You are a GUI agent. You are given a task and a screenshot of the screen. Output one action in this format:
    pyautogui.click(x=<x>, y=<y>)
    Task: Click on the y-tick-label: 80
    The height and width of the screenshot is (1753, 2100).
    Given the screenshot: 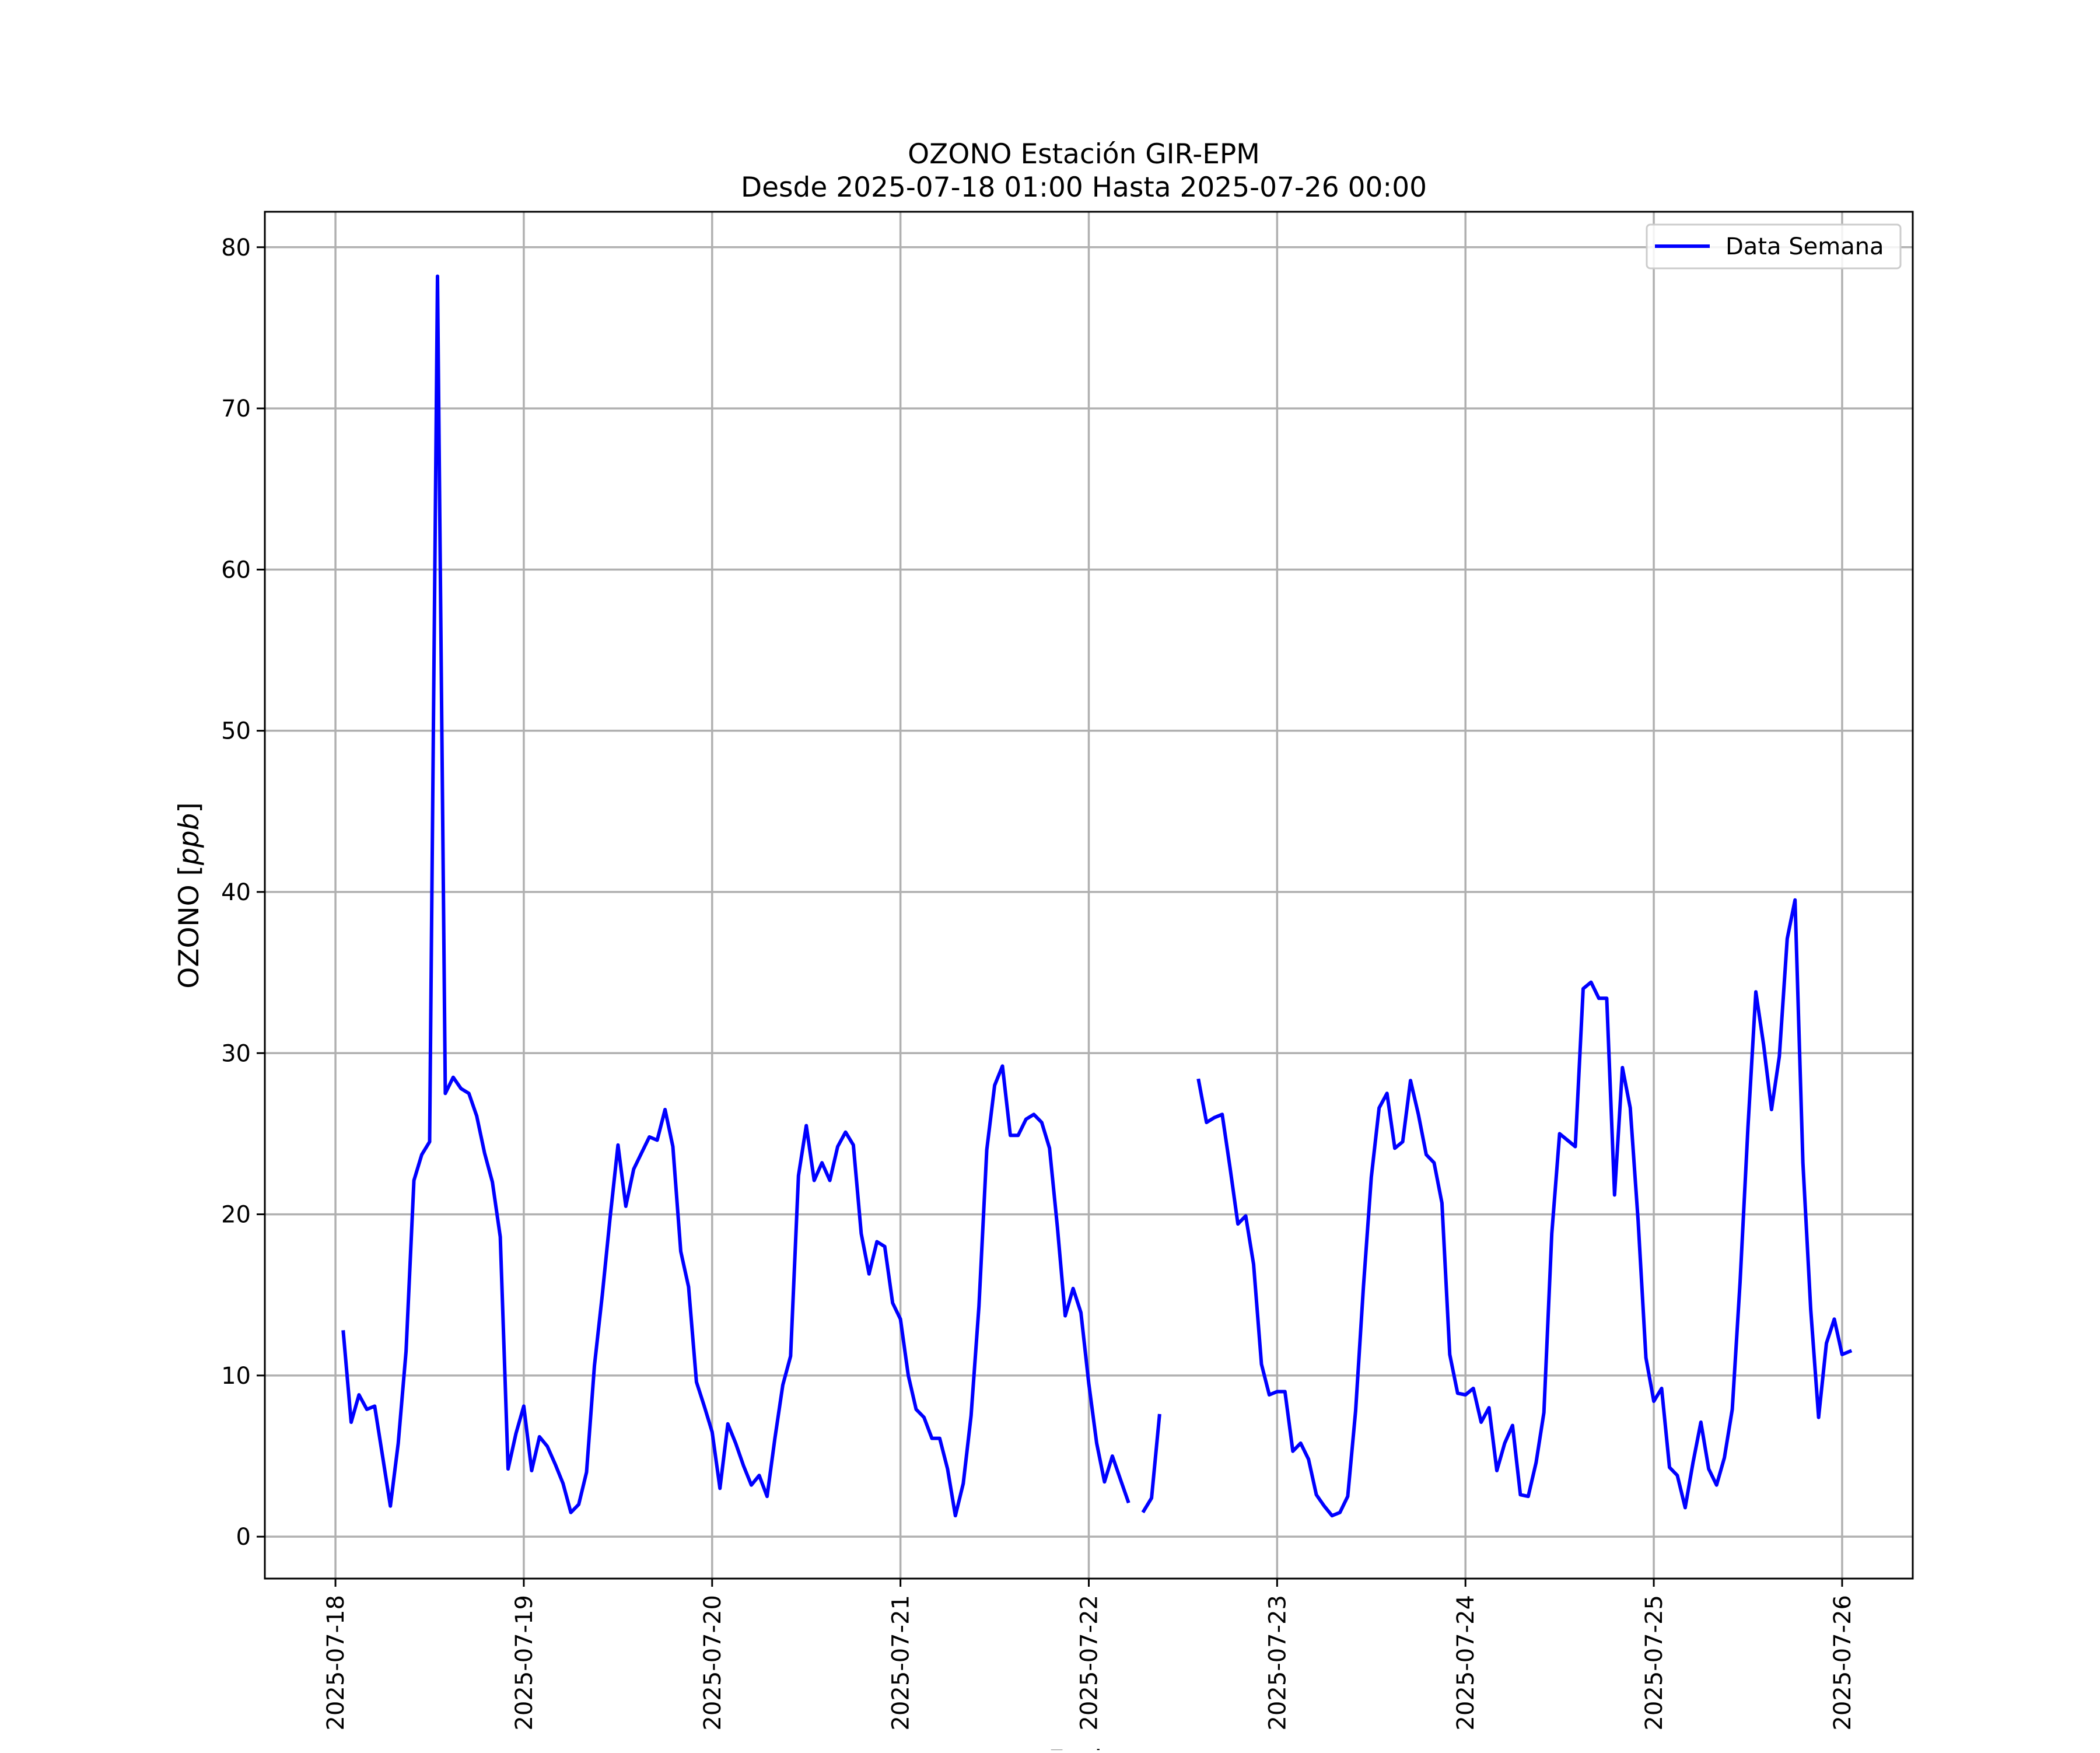 What is the action you would take?
    pyautogui.click(x=236, y=248)
    